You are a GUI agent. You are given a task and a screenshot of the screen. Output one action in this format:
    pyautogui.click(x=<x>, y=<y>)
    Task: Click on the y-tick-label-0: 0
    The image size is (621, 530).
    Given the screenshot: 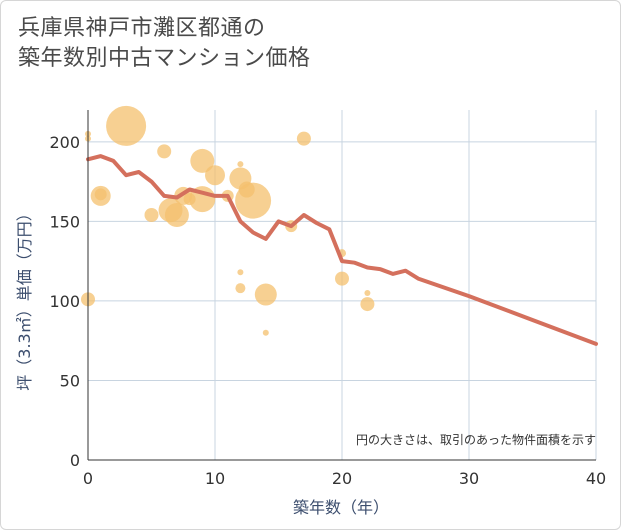 What is the action you would take?
    pyautogui.click(x=75, y=460)
    